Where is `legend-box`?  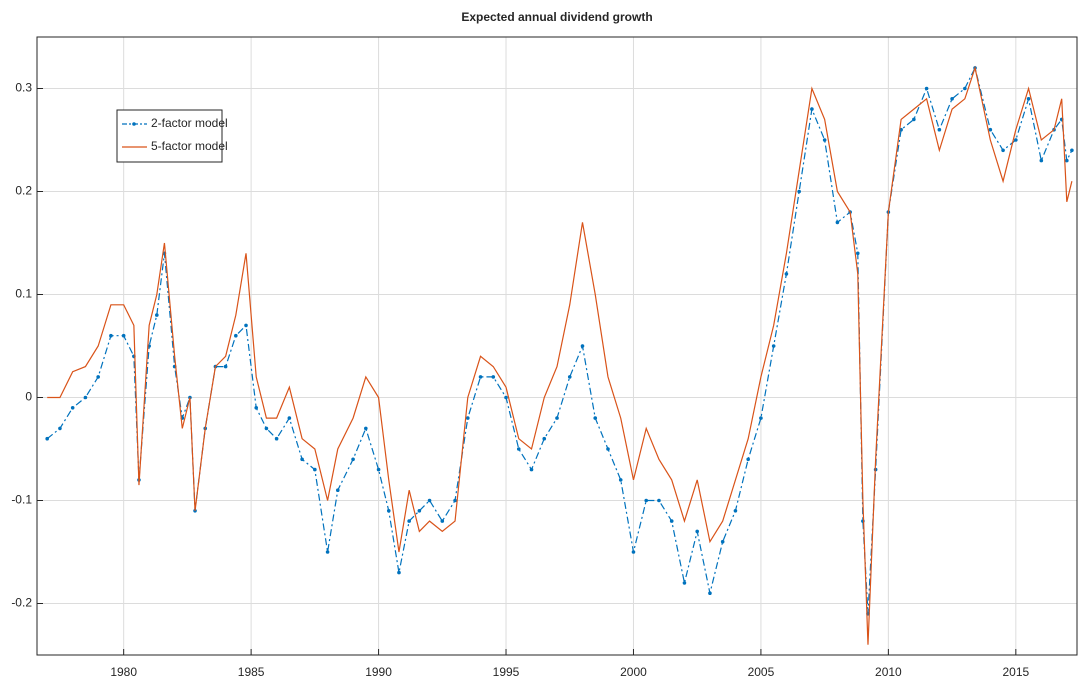
legend-box is located at coordinates (169, 136).